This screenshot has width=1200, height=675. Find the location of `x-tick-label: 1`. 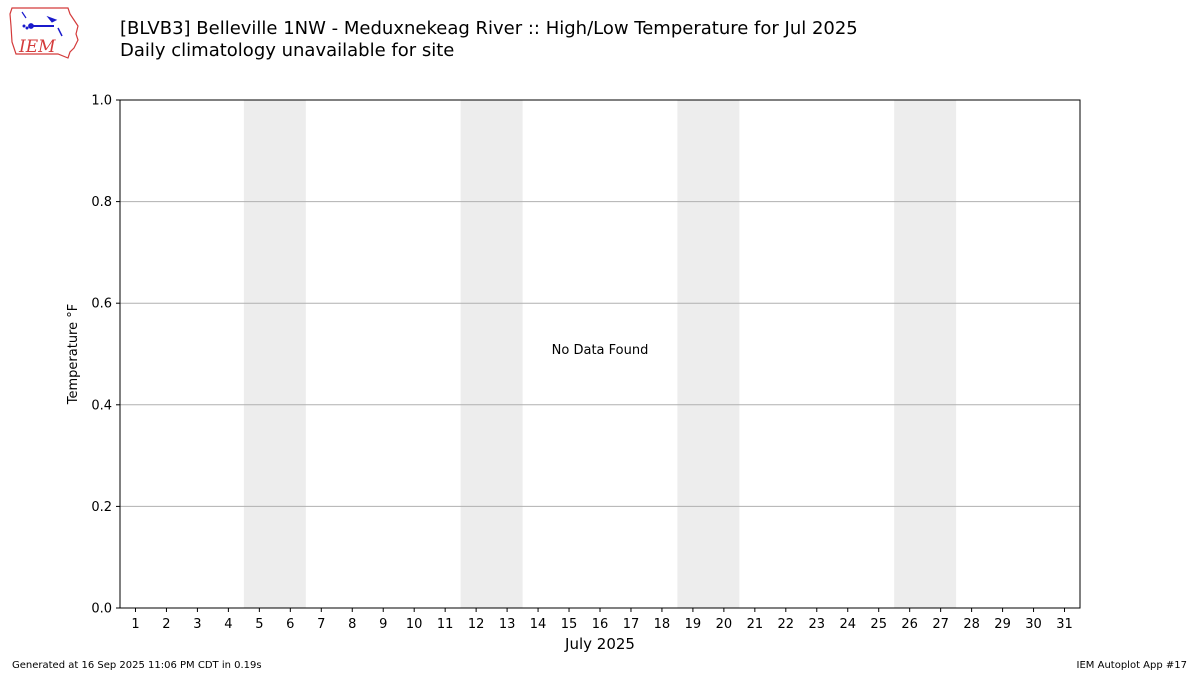

x-tick-label: 1 is located at coordinates (135, 624).